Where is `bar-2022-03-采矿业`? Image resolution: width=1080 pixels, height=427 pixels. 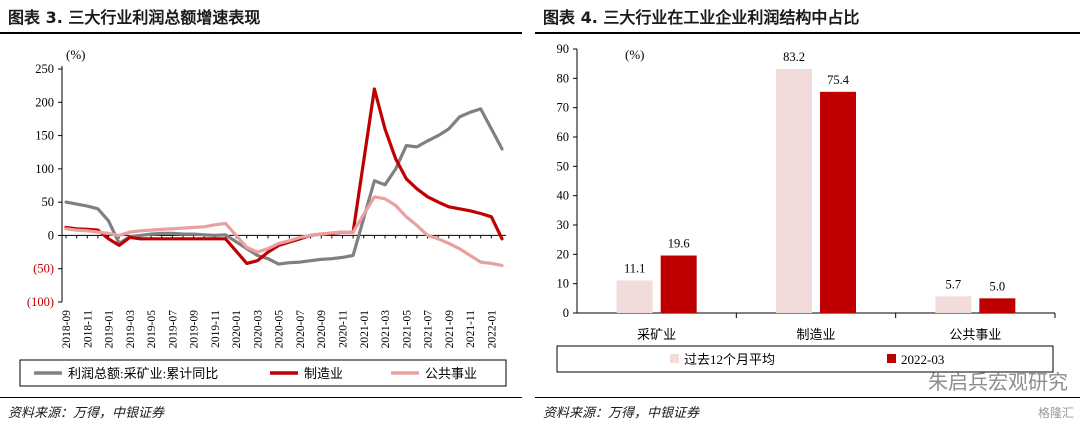
bar-2022-03-采矿业 is located at coordinates (678, 284).